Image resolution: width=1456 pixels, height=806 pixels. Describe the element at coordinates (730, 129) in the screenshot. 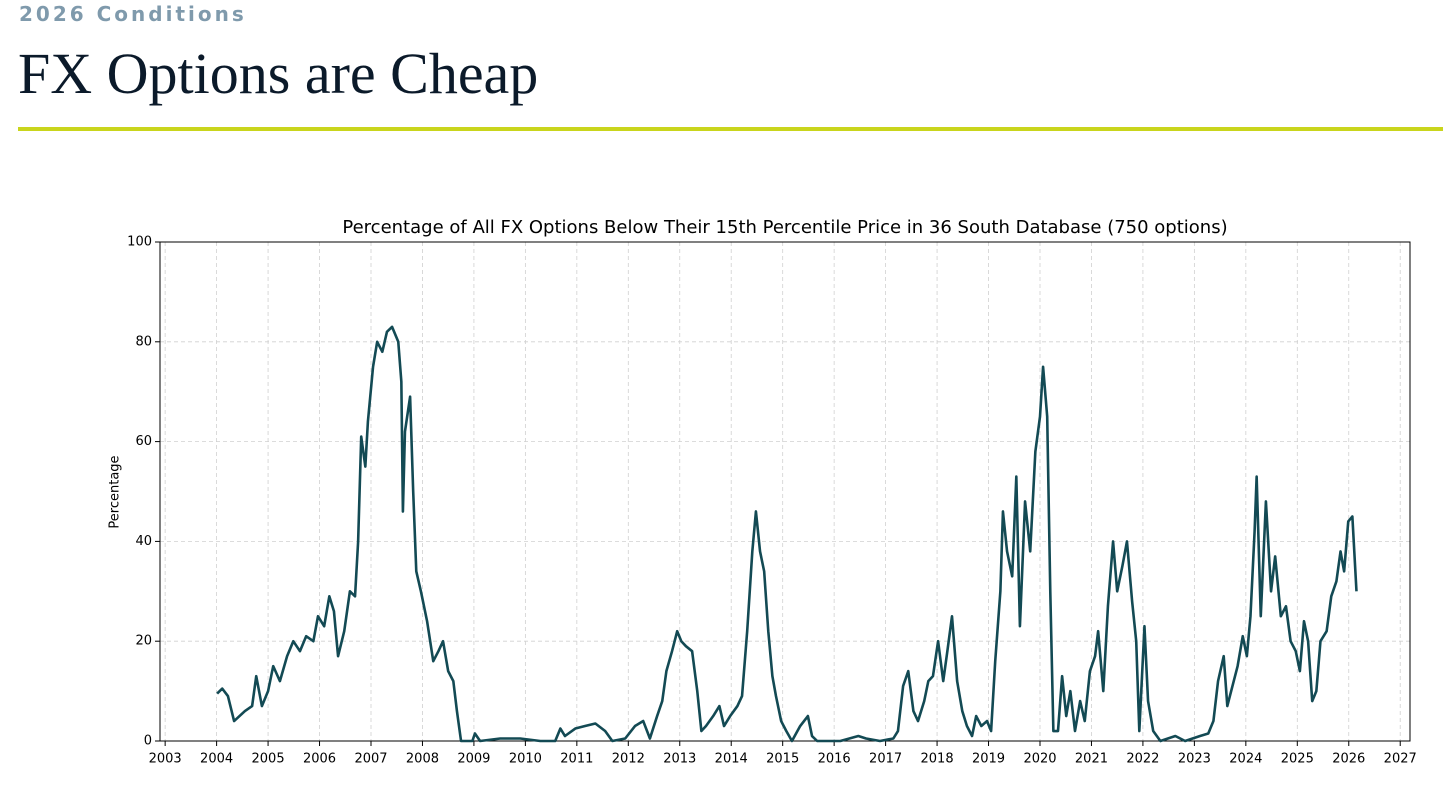

I see `title-rule` at that location.